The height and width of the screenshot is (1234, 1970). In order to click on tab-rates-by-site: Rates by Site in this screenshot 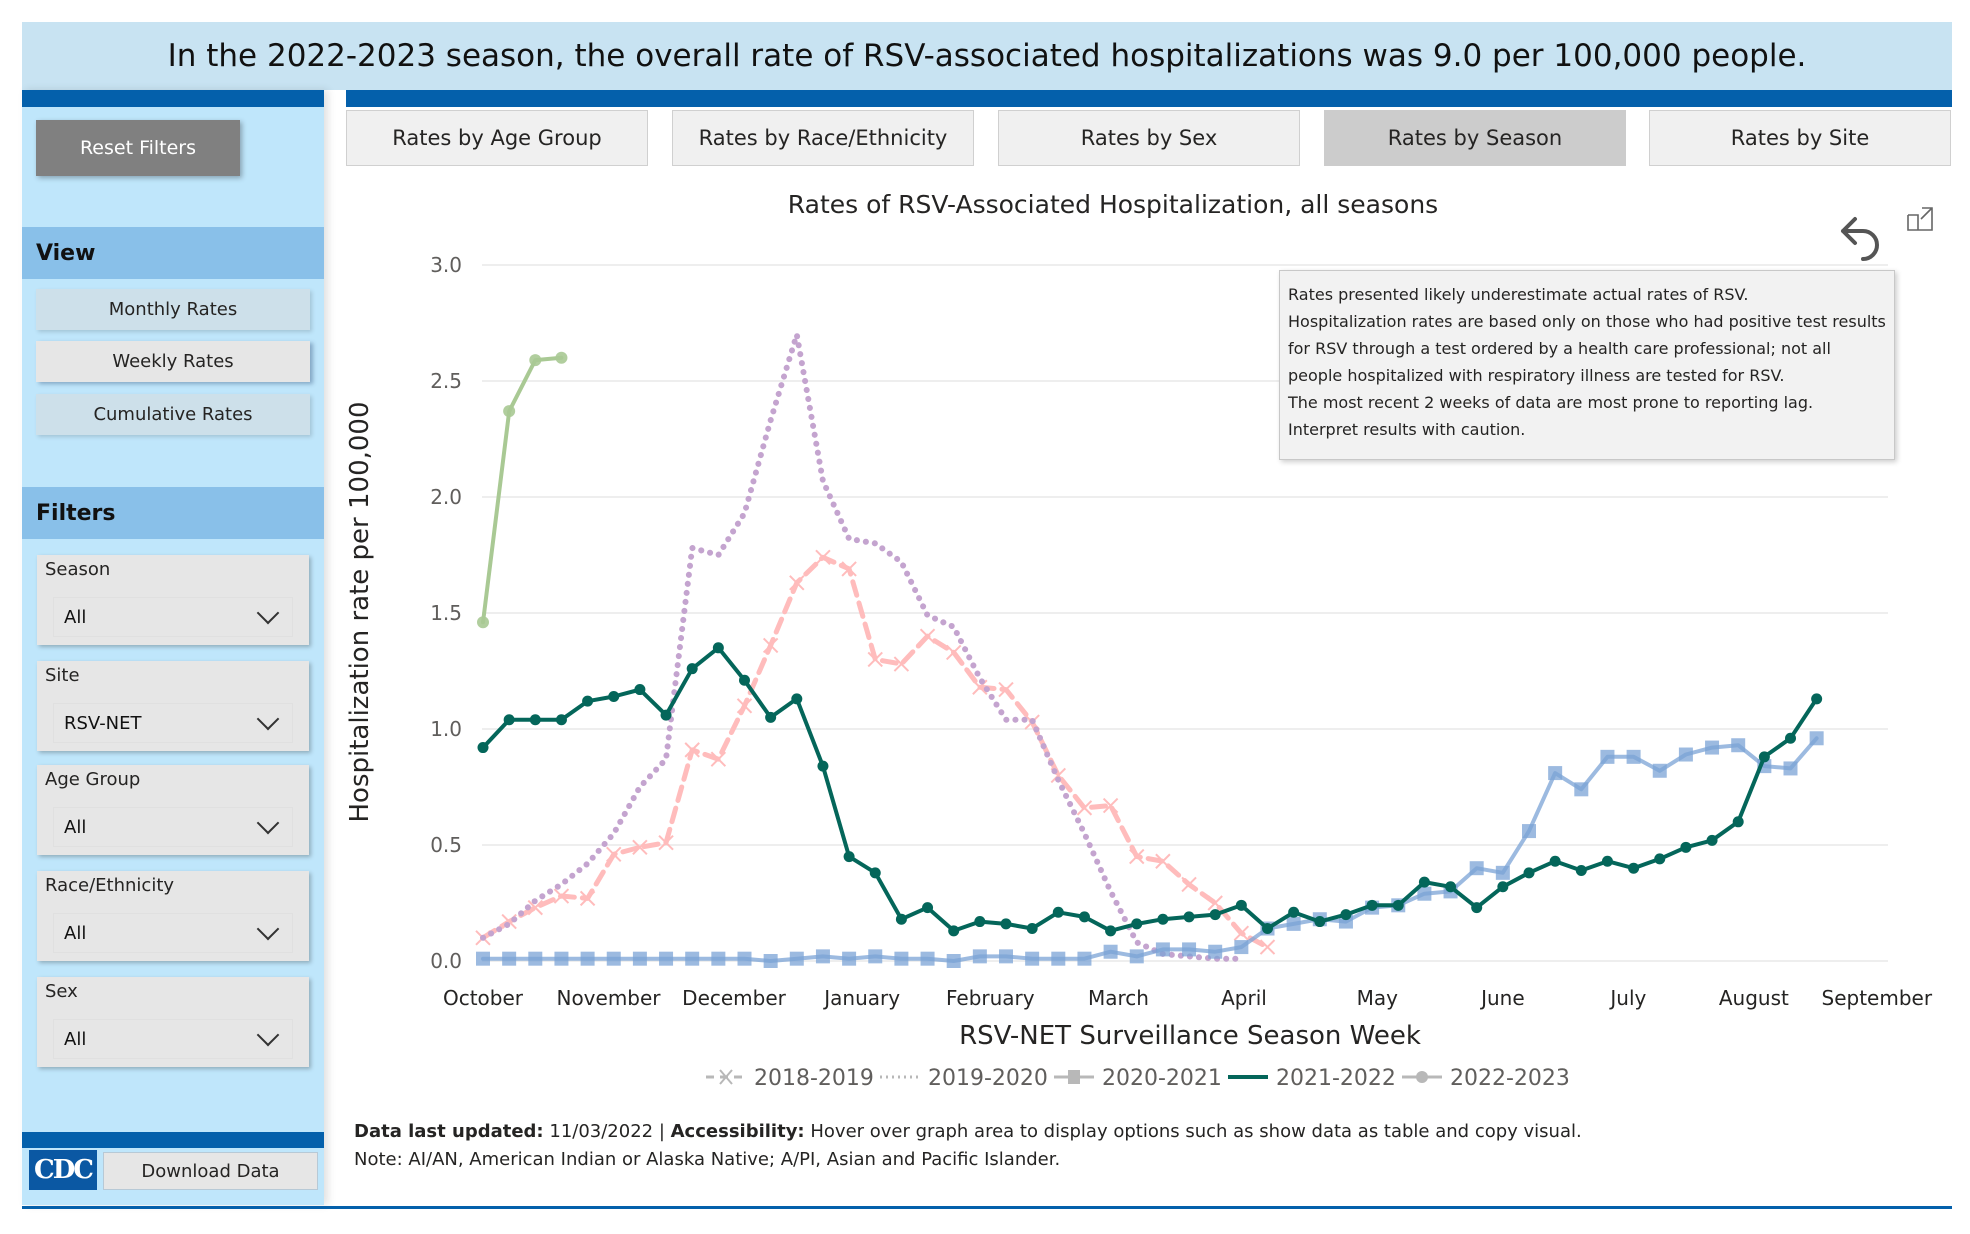, I will do `click(1800, 138)`.